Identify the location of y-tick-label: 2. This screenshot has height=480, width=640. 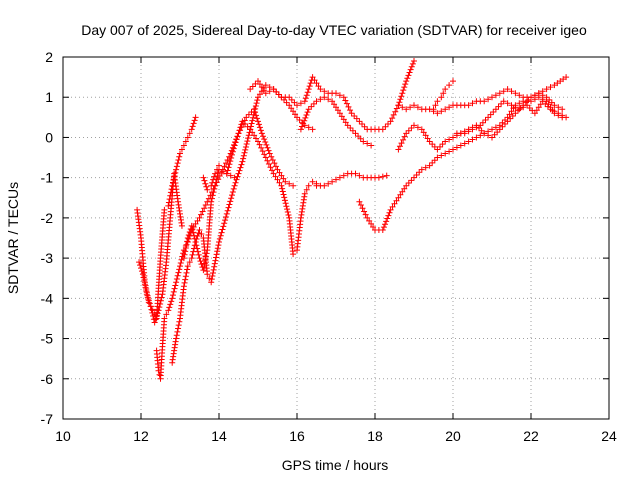
(49, 57).